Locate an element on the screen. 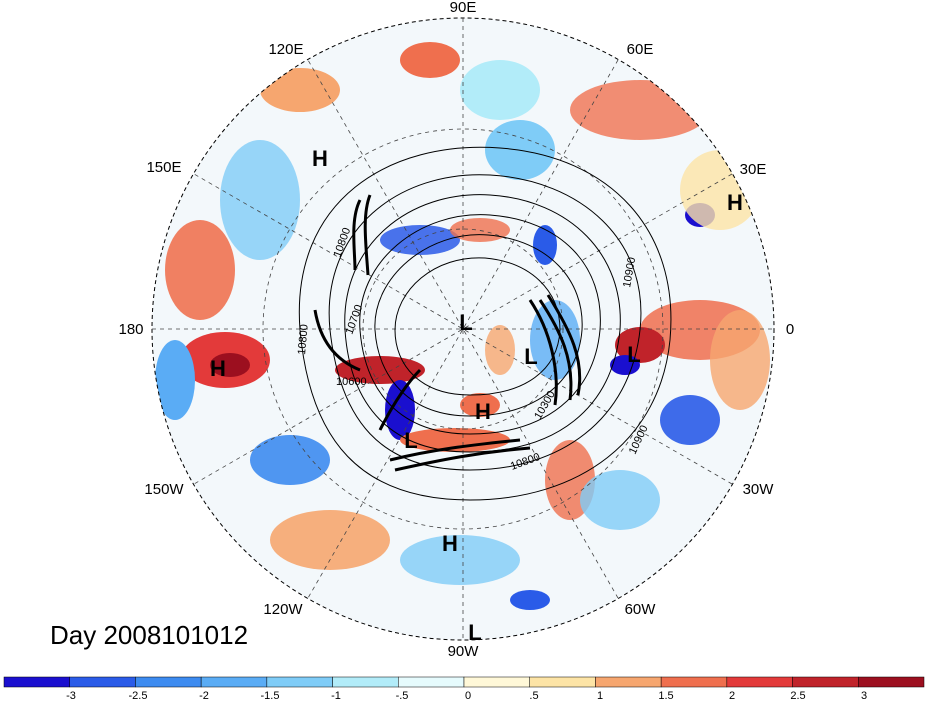 This screenshot has height=702, width=928. colorbar-tick-label: -3 is located at coordinates (71, 696).